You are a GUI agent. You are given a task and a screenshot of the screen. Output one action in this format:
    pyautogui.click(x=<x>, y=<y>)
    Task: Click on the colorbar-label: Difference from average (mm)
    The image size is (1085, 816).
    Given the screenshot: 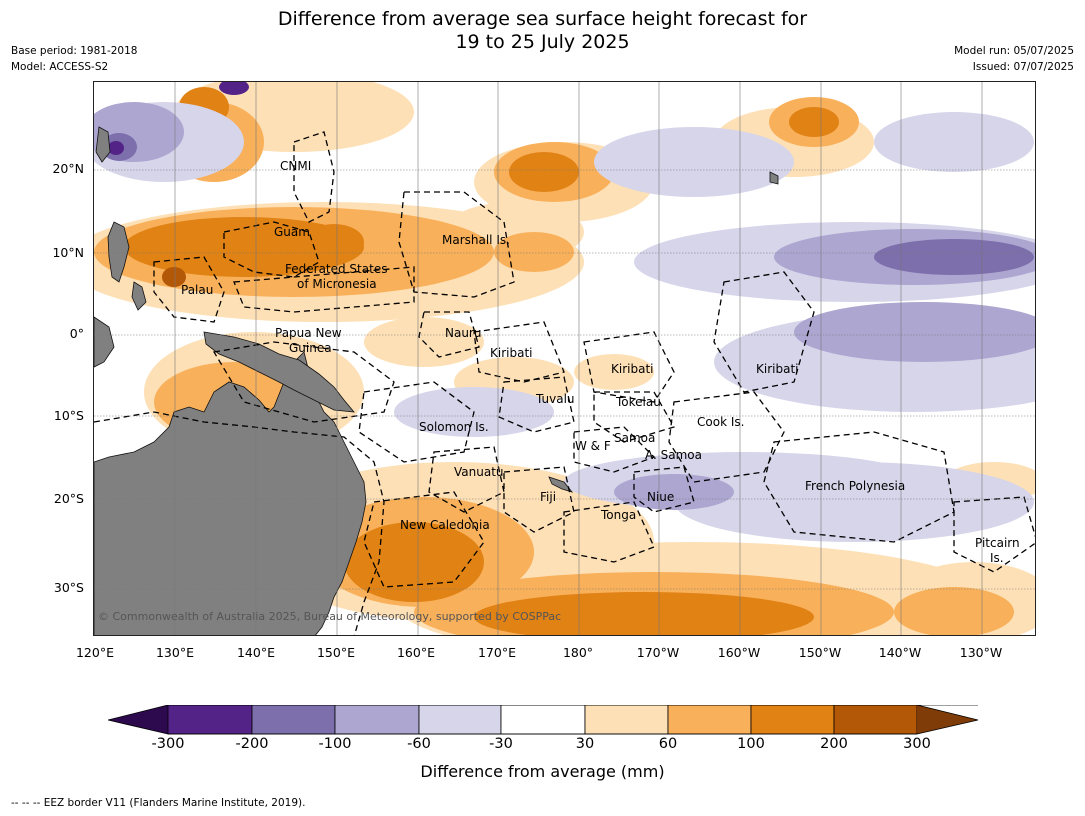 What is the action you would take?
    pyautogui.click(x=542, y=771)
    